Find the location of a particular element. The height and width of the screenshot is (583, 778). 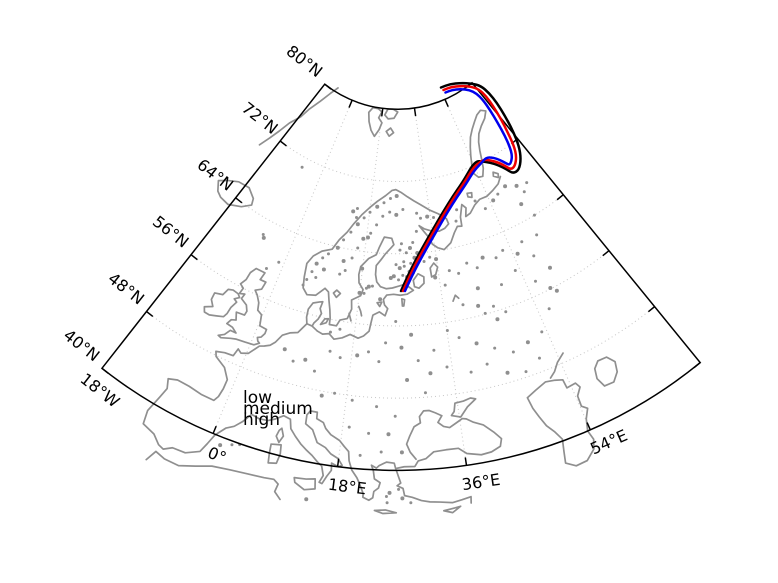

meridian-0e is located at coordinates (282, 267).